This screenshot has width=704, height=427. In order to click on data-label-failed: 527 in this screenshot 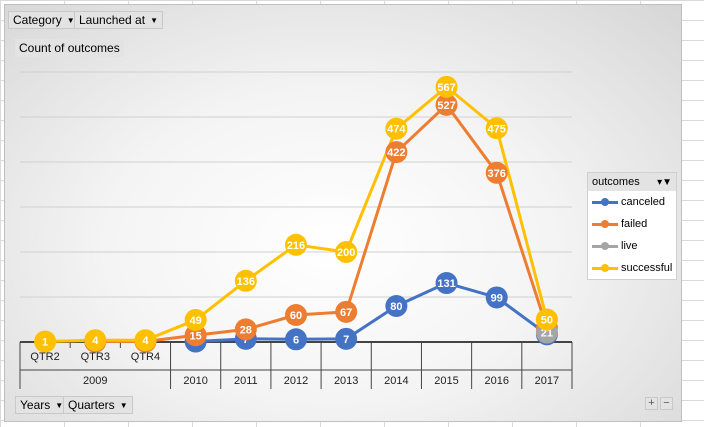, I will do `click(446, 106)`.